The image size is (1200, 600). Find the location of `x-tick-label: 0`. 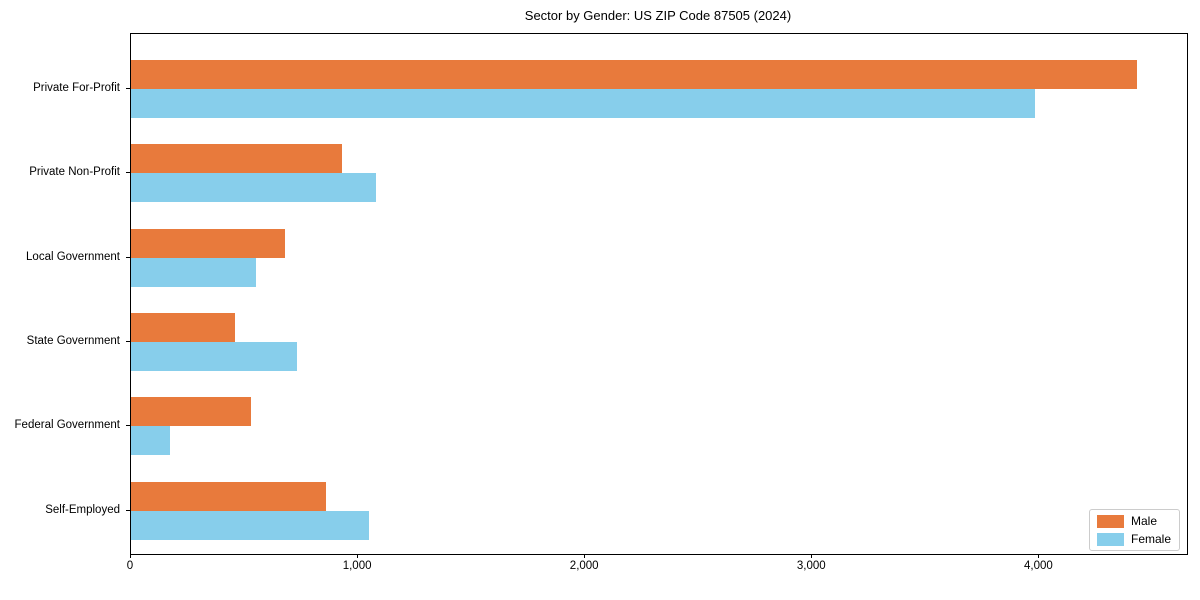

x-tick-label: 0 is located at coordinates (130, 566).